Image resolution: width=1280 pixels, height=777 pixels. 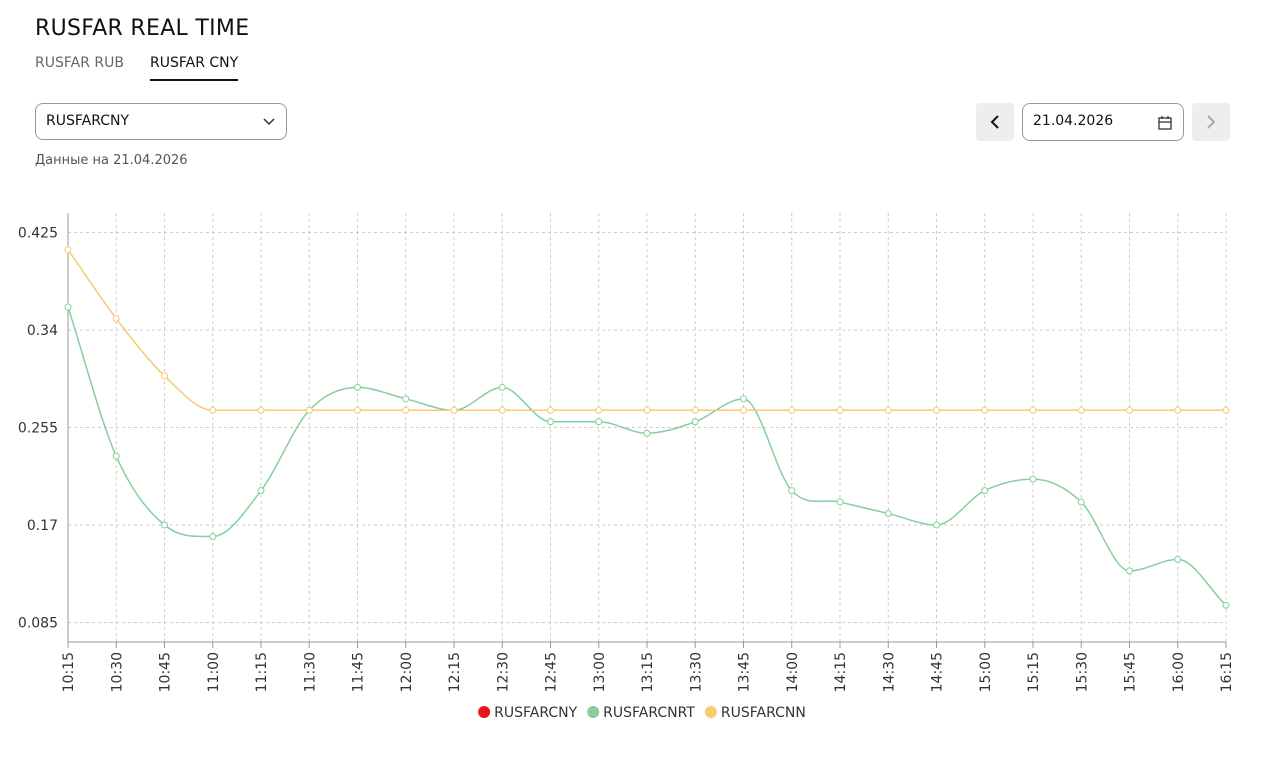 I want to click on x-tick-label: 12:30, so click(x=503, y=672).